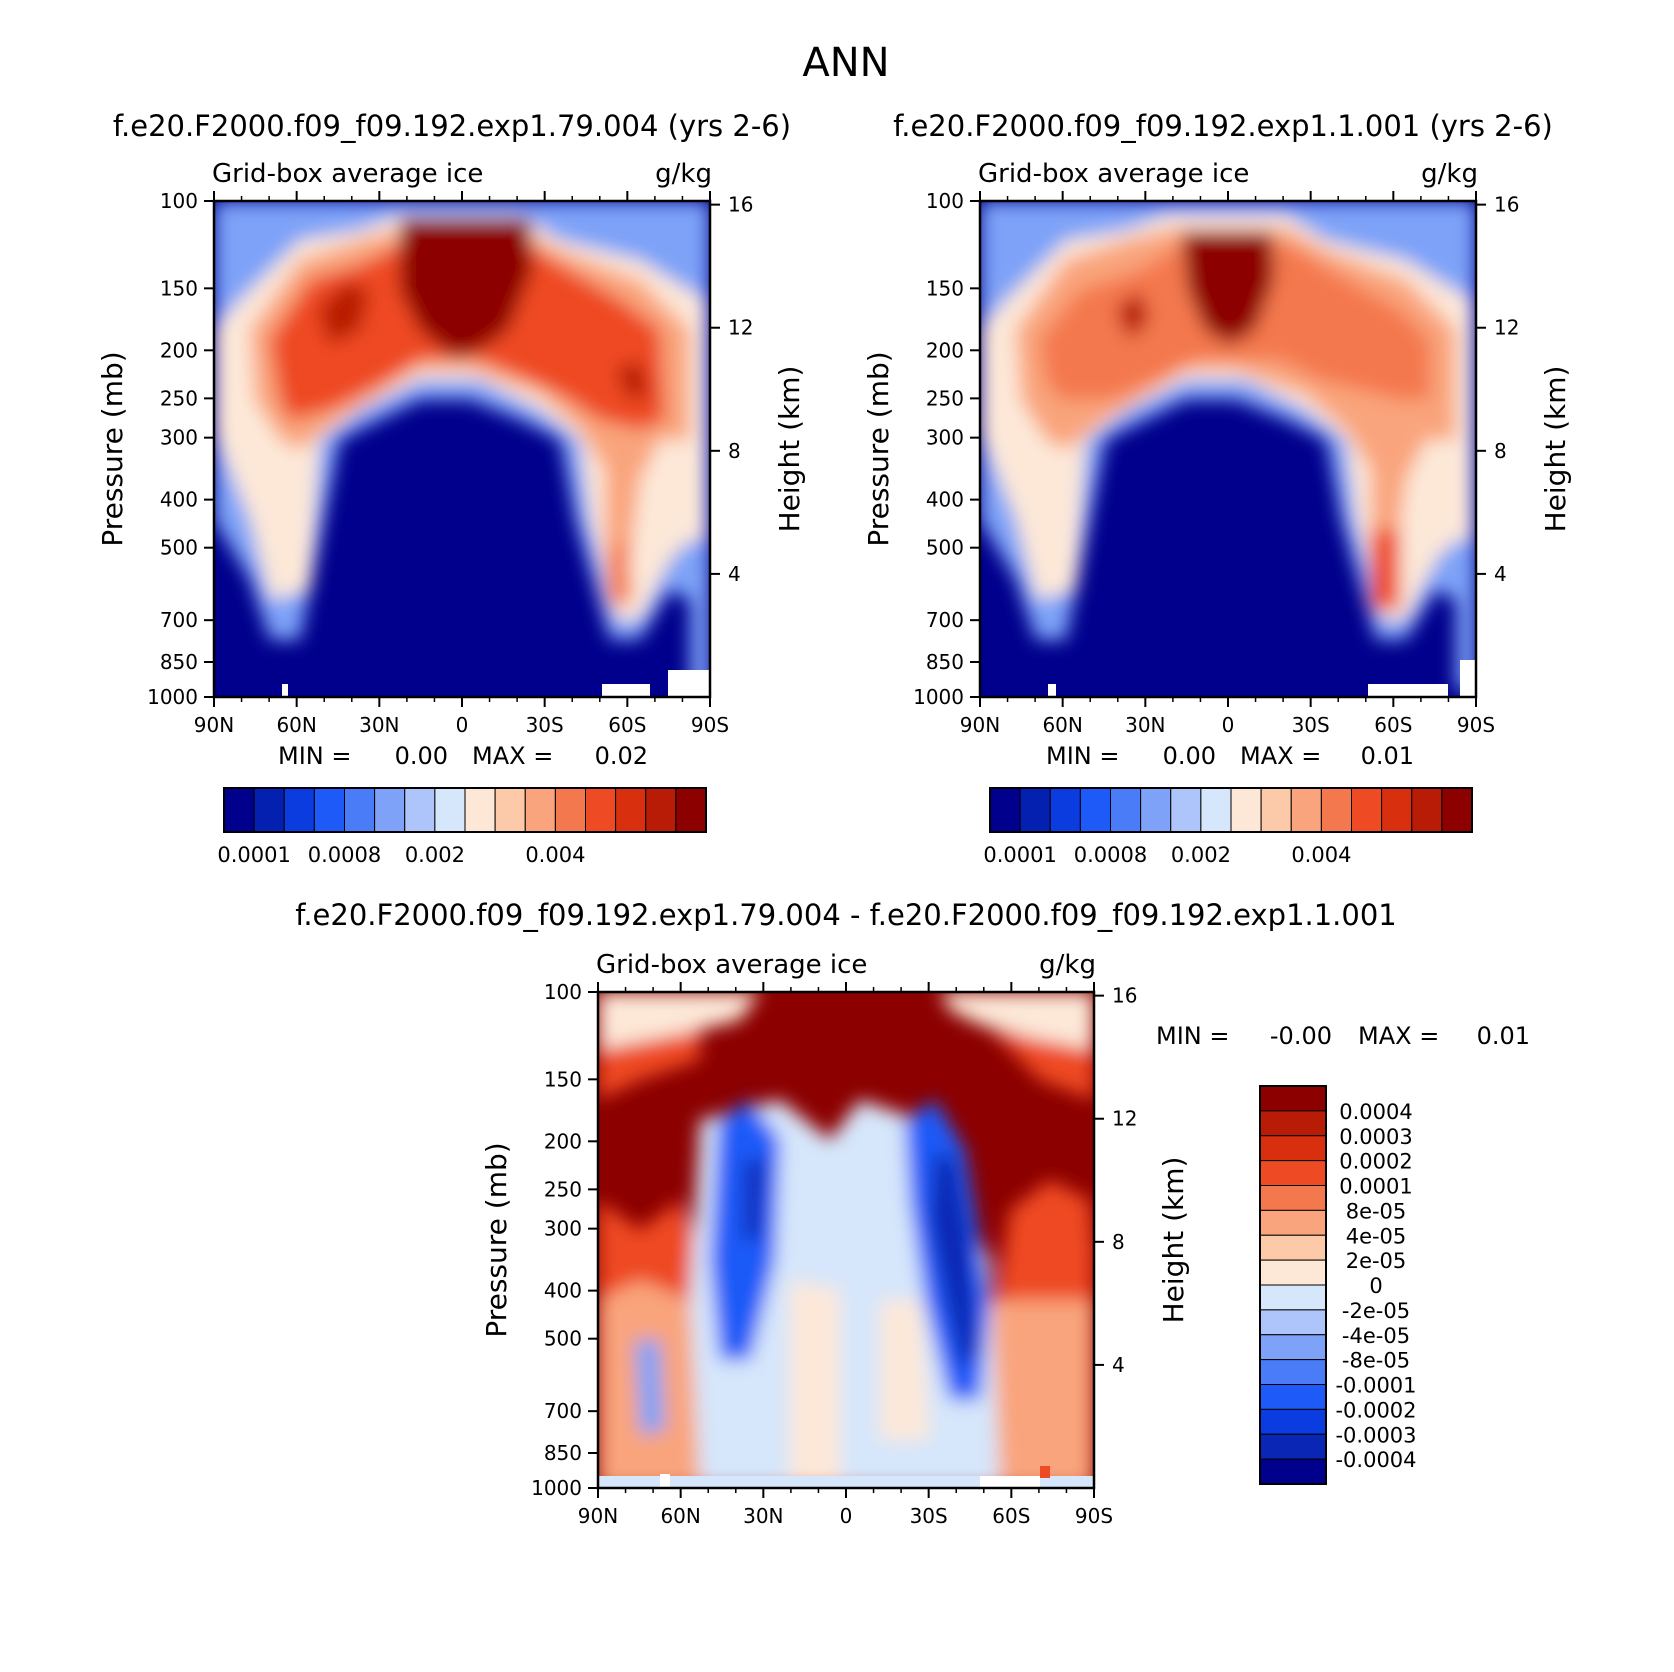  I want to click on height-tick-label: 12, so click(740, 328).